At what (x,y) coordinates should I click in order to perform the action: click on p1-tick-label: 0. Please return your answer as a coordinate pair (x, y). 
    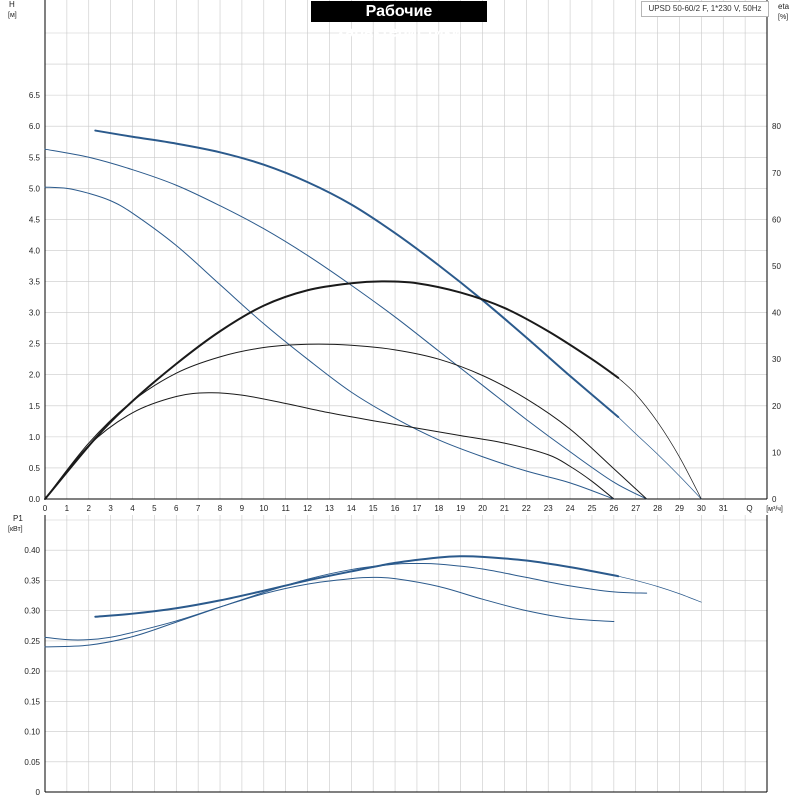
    Looking at the image, I should click on (38, 792).